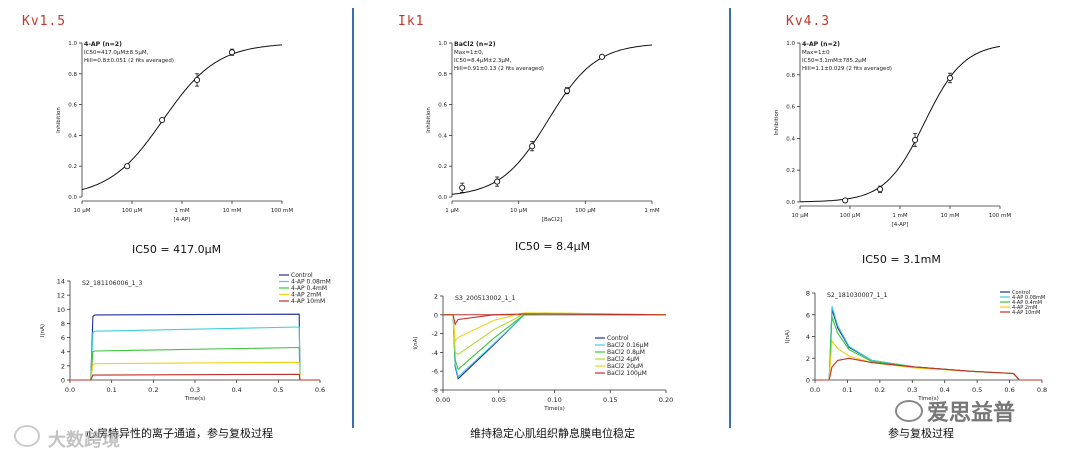 The width and height of the screenshot is (1067, 457). I want to click on dose-2-ytick-label: 0.6, so click(790, 108).